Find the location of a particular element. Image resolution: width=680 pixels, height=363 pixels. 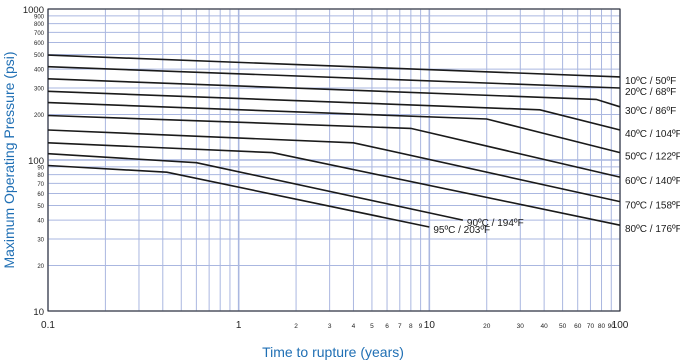

x-tick-label: 20 is located at coordinates (487, 326).